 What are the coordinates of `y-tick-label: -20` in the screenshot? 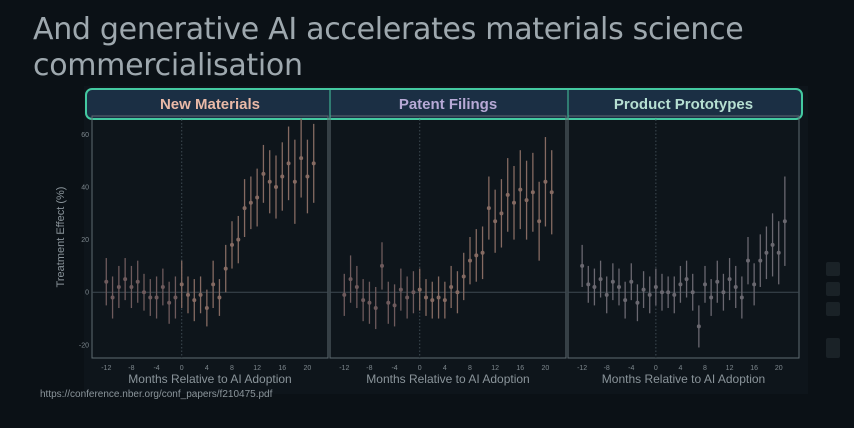 It's located at (84, 345).